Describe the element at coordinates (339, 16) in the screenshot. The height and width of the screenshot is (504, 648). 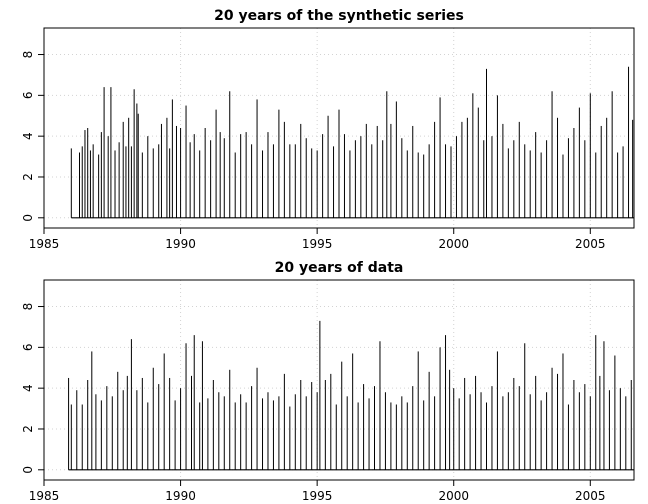
I see `chart-title: 20 years of the synthetic series` at that location.